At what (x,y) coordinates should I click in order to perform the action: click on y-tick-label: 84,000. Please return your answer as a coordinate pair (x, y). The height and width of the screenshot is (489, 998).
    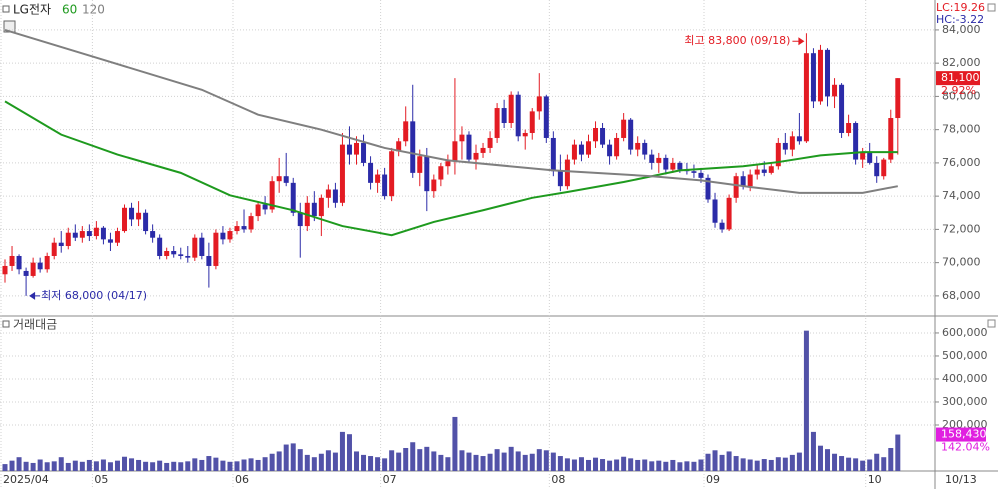
    Looking at the image, I should click on (961, 29).